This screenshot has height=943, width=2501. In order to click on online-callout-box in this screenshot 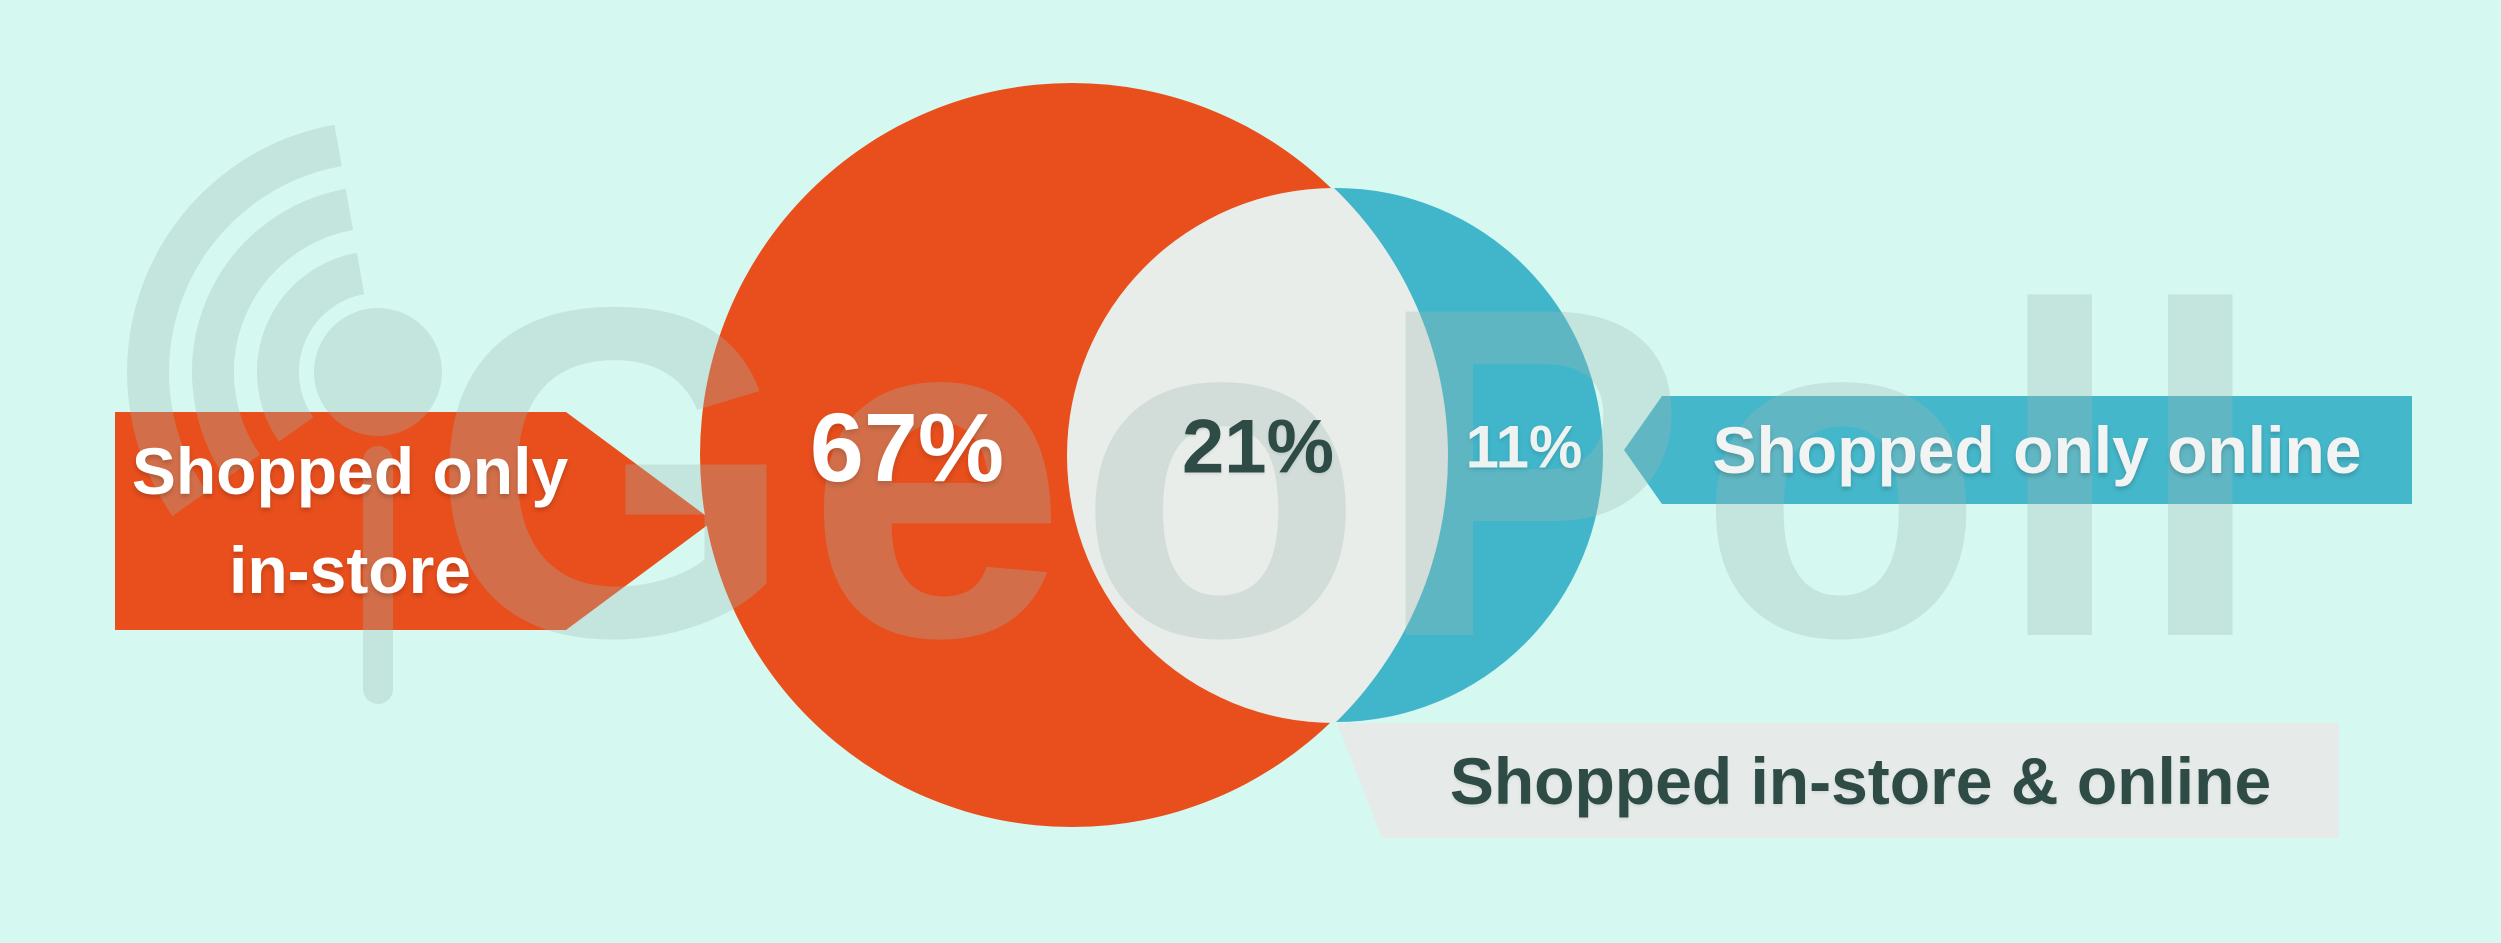, I will do `click(2018, 450)`.